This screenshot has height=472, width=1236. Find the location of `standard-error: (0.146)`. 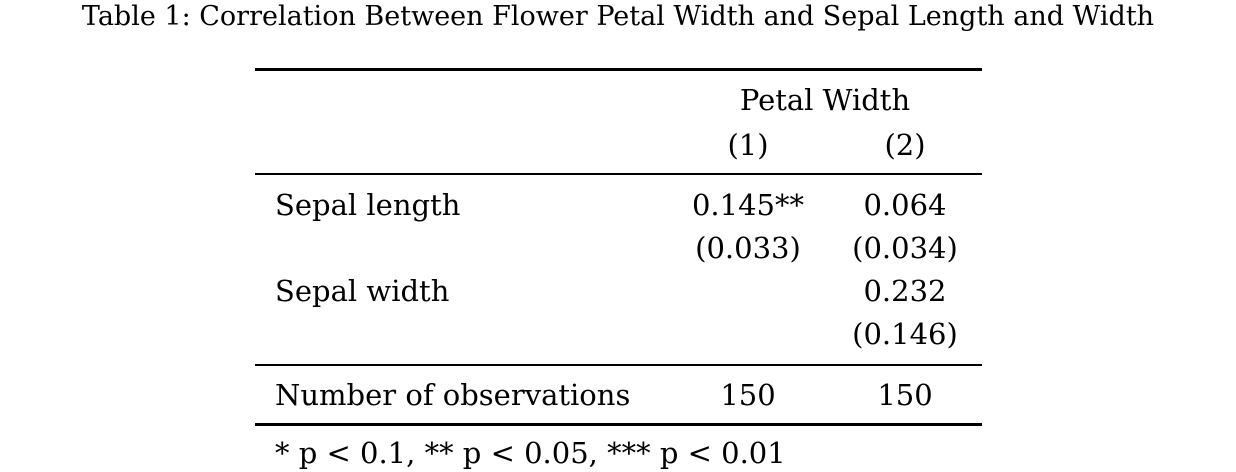

standard-error: (0.146) is located at coordinates (905, 334).